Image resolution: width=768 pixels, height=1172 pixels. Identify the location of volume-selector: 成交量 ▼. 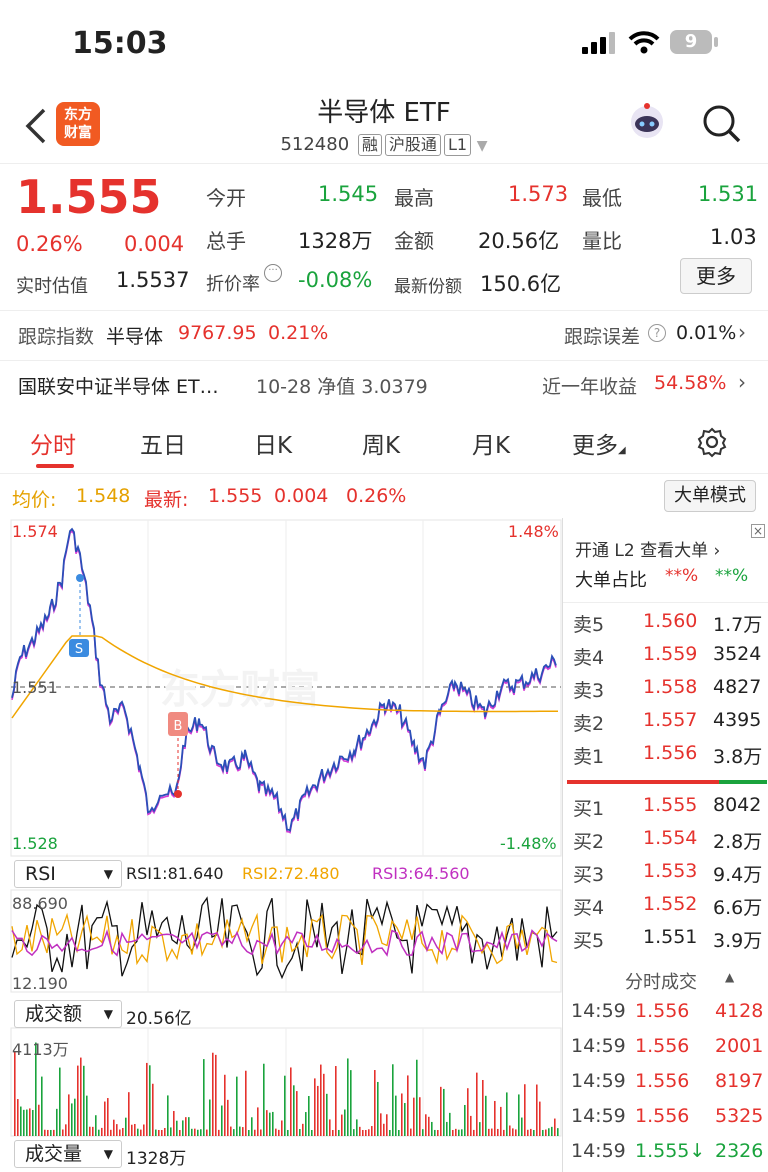
(68, 1154).